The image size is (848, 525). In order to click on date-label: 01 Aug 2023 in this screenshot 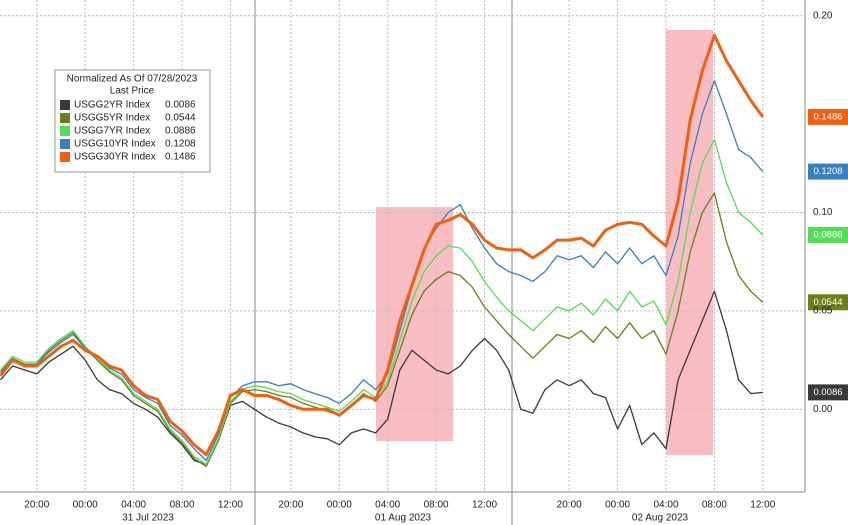, I will do `click(403, 518)`.